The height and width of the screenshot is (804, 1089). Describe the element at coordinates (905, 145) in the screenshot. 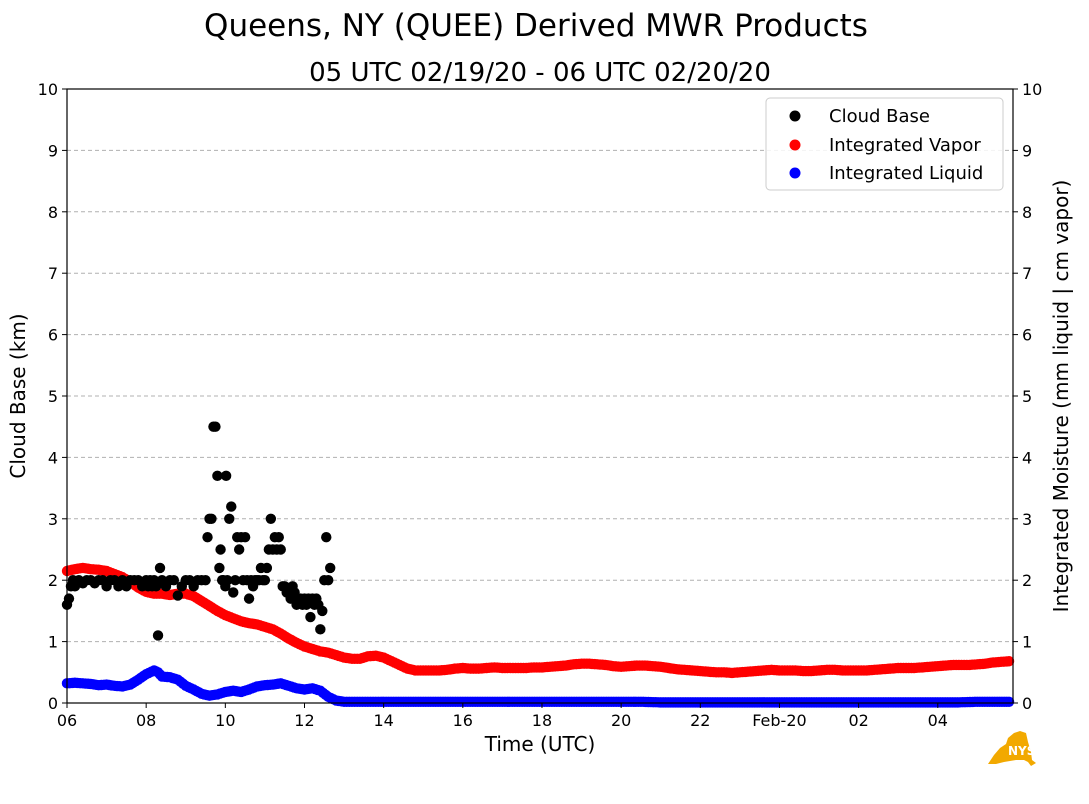

I see `legend-label-integrated-vapor: Integrated Vapor` at that location.